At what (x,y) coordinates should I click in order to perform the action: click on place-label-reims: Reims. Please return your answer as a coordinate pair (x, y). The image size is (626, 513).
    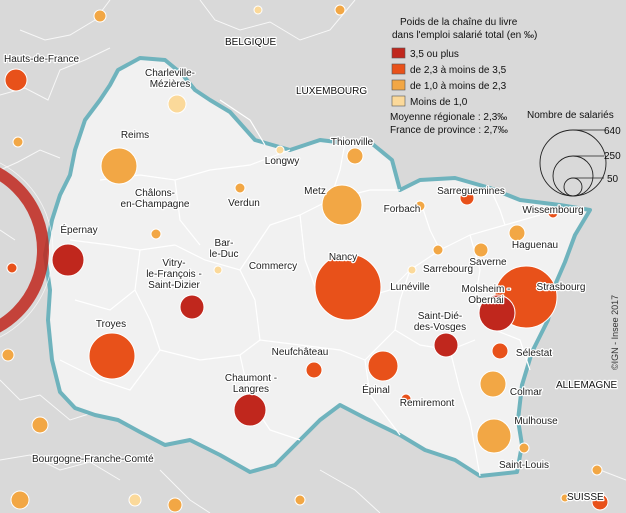
    Looking at the image, I should click on (135, 135).